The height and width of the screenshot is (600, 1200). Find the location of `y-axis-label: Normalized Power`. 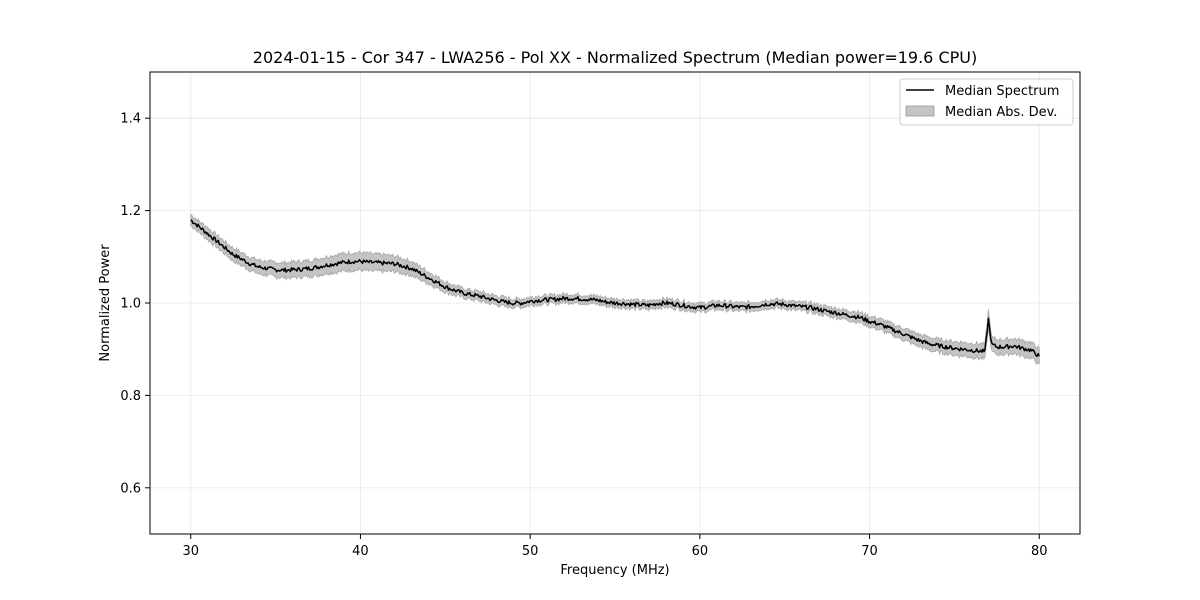

y-axis-label: Normalized Power is located at coordinates (105, 303).